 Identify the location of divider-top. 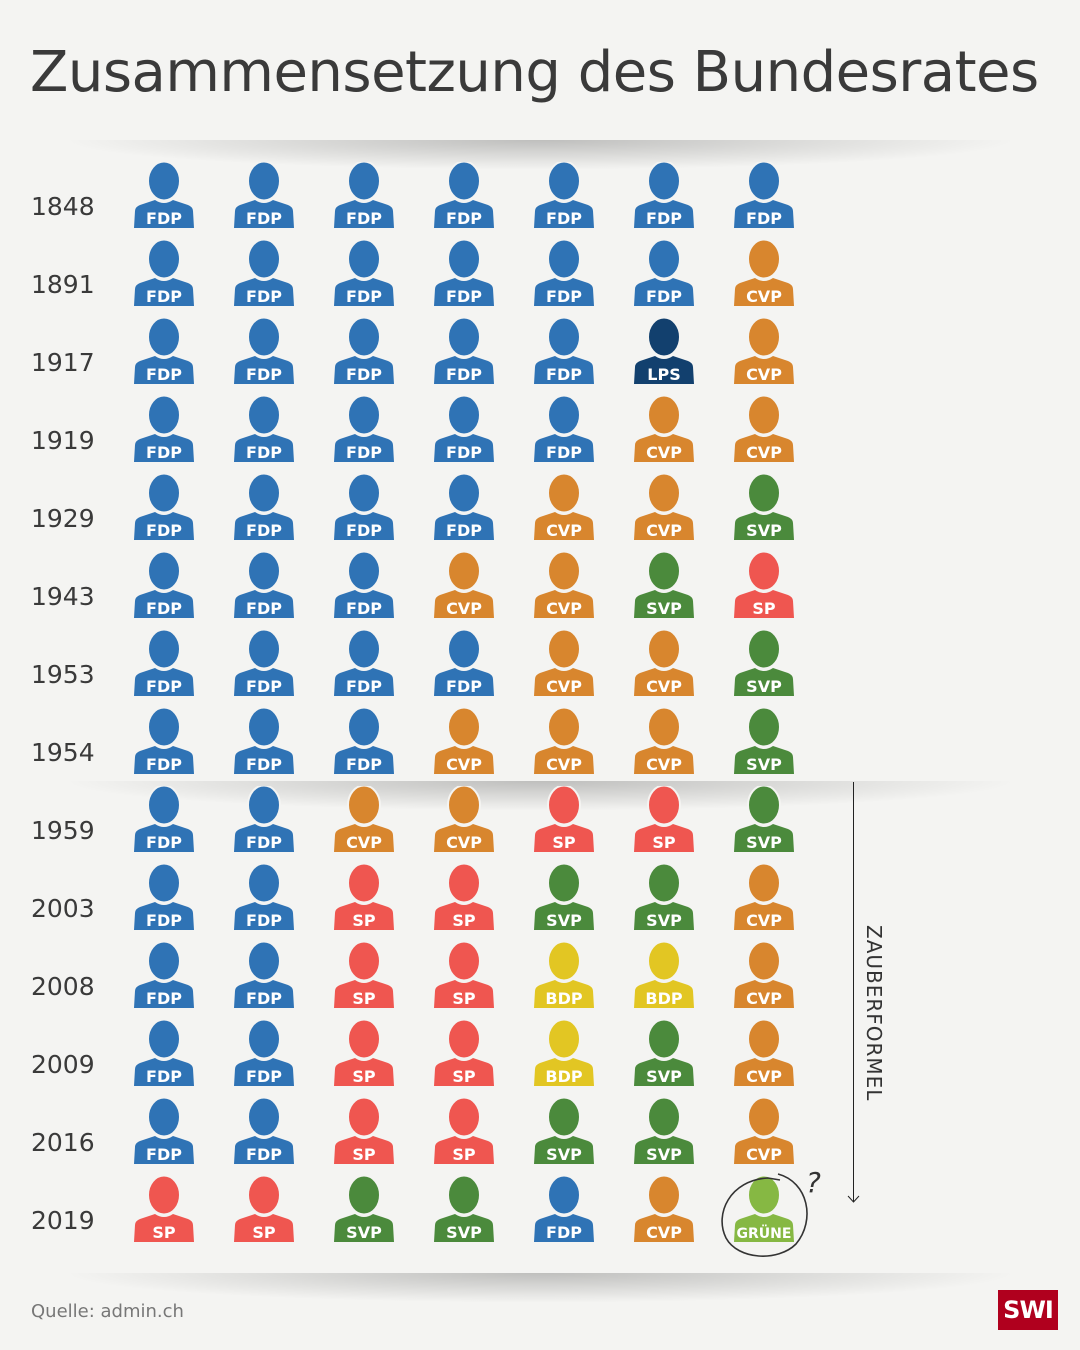
(540, 155).